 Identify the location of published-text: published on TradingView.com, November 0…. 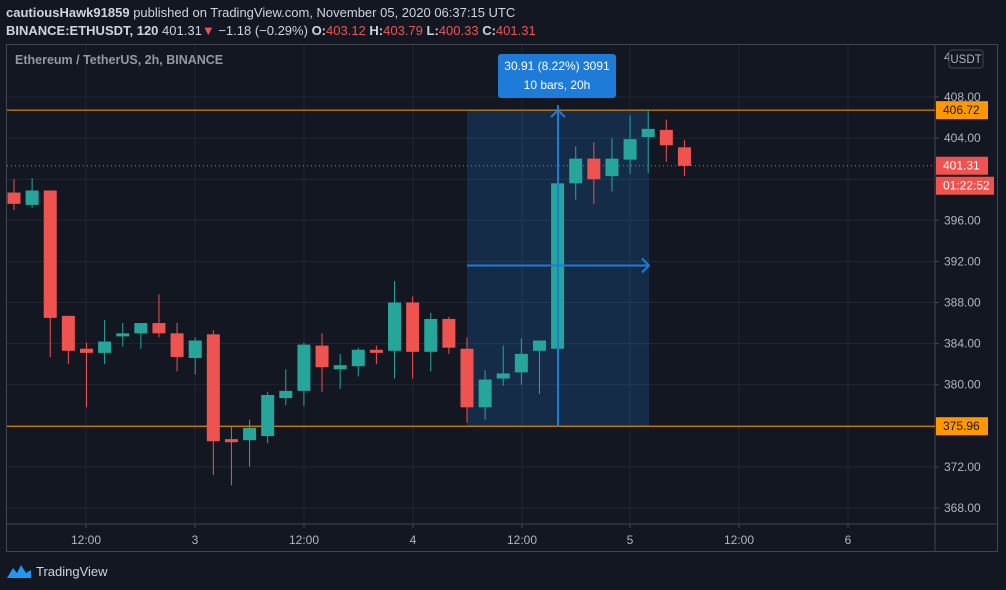
(324, 12).